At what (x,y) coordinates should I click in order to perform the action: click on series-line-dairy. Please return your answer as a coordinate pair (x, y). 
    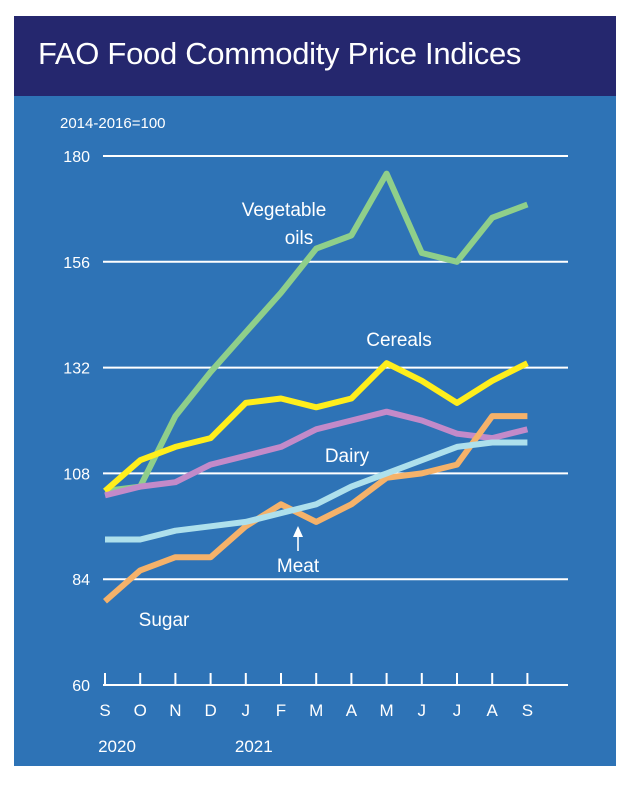
    Looking at the image, I should click on (316, 453).